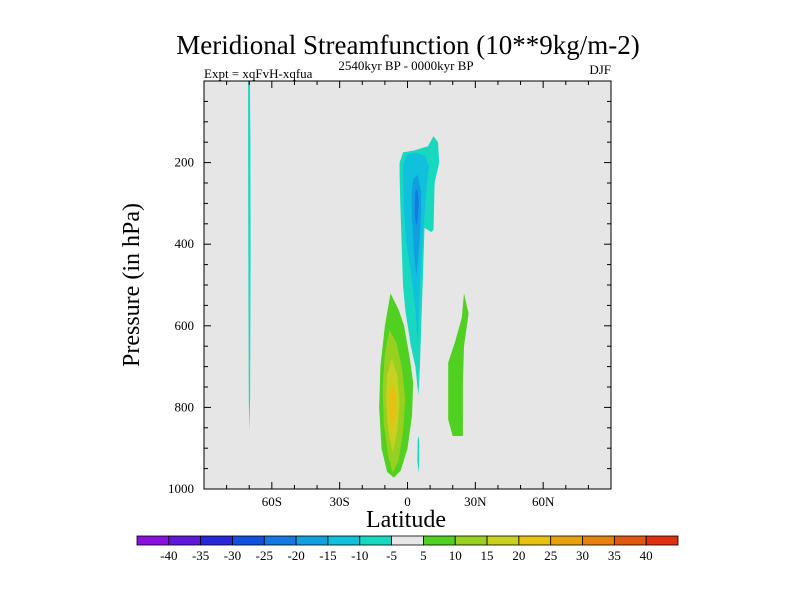  I want to click on y-axis-label: Pressure (in hPa), so click(132, 285).